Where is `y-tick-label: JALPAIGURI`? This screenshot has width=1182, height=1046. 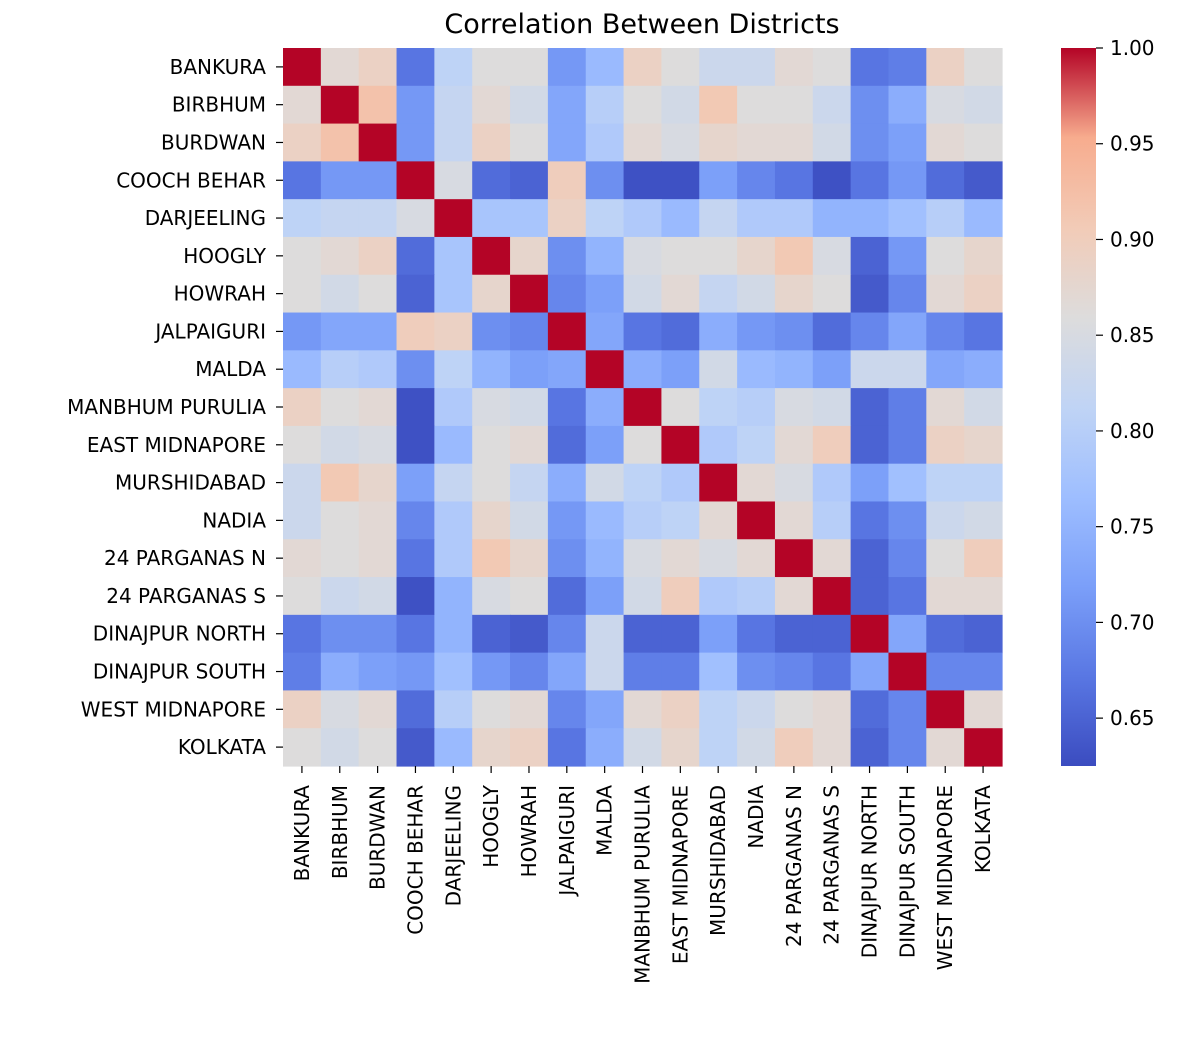 y-tick-label: JALPAIGURI is located at coordinates (209, 331).